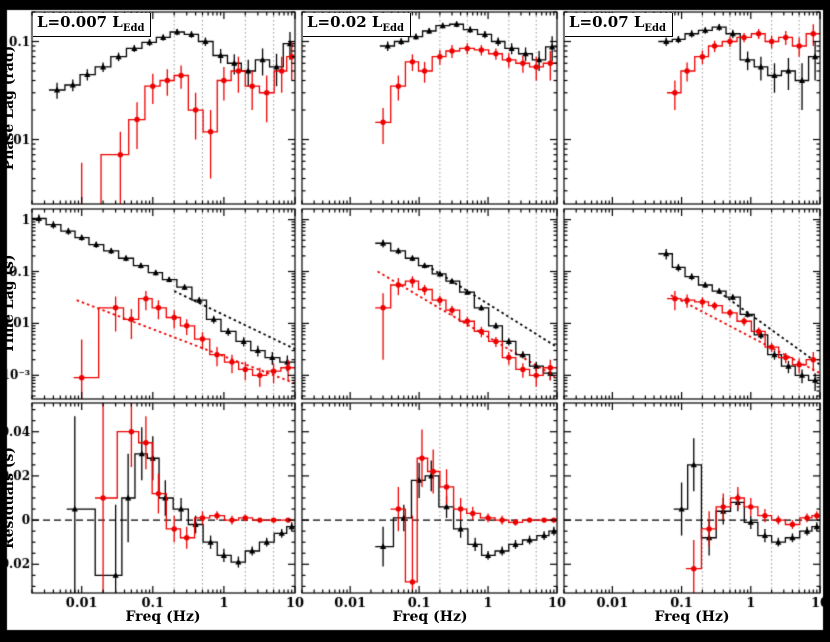 This screenshot has width=830, height=642. What do you see at coordinates (345, 22) in the screenshot?
I see `panel-title-text: L=0.02 L` at bounding box center [345, 22].